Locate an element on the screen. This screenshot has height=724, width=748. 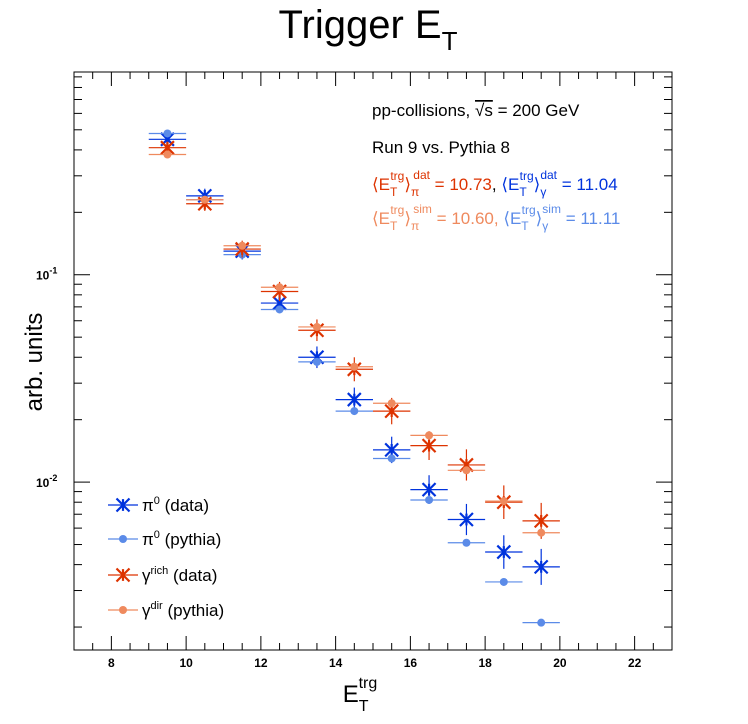
legend-label: γdir (pythia) is located at coordinates (183, 610).